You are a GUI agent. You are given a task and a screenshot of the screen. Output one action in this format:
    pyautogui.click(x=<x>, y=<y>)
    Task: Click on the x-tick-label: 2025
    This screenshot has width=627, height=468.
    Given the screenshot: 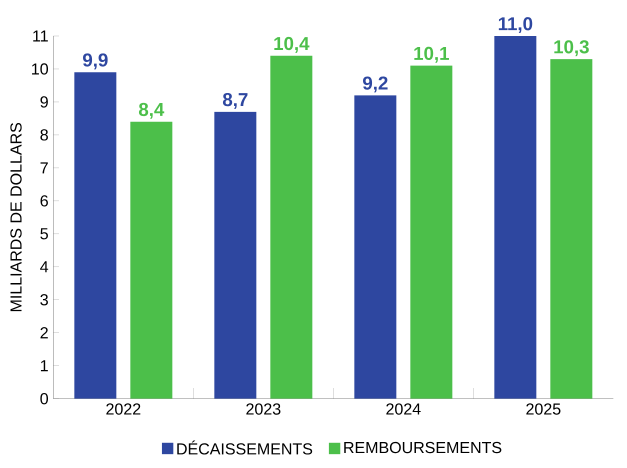 What is the action you would take?
    pyautogui.click(x=543, y=409)
    